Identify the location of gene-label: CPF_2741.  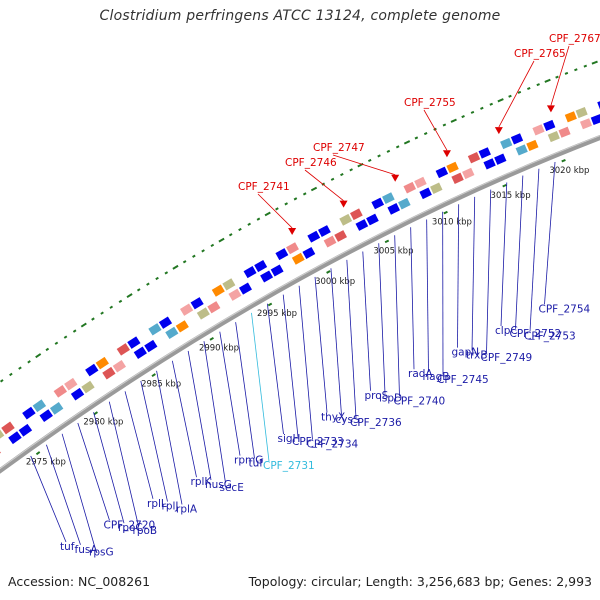
(264, 187).